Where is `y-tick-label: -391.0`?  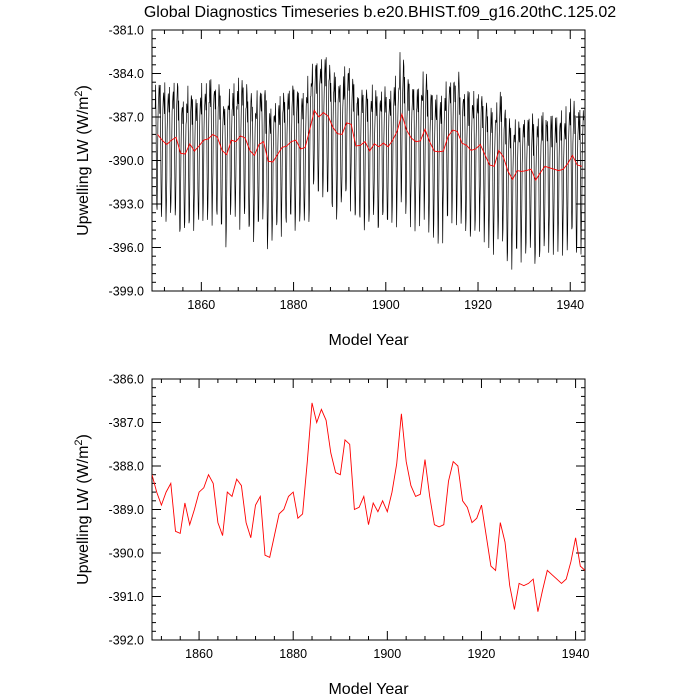
y-tick-label: -391.0 is located at coordinates (126, 597).